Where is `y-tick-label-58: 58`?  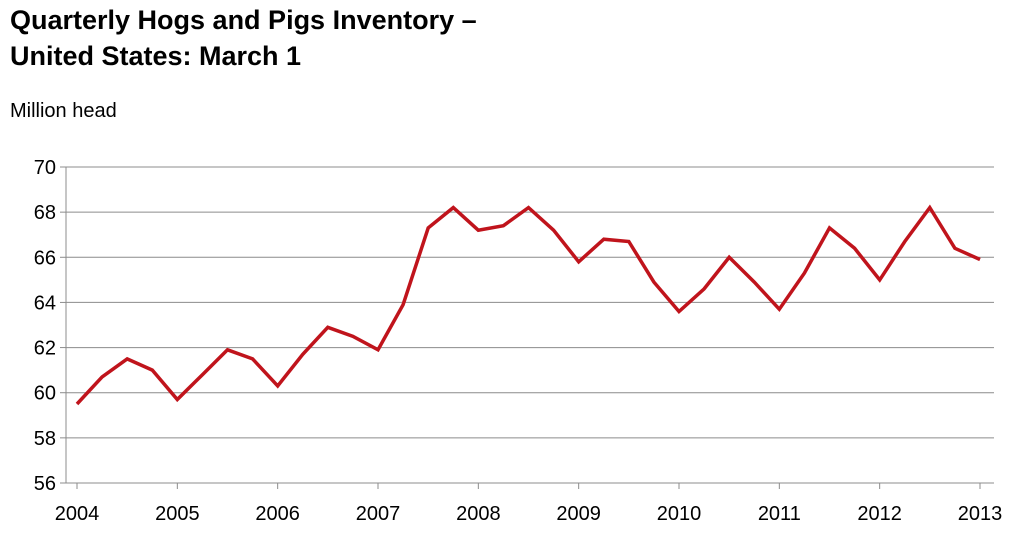
y-tick-label-58: 58 is located at coordinates (45, 439).